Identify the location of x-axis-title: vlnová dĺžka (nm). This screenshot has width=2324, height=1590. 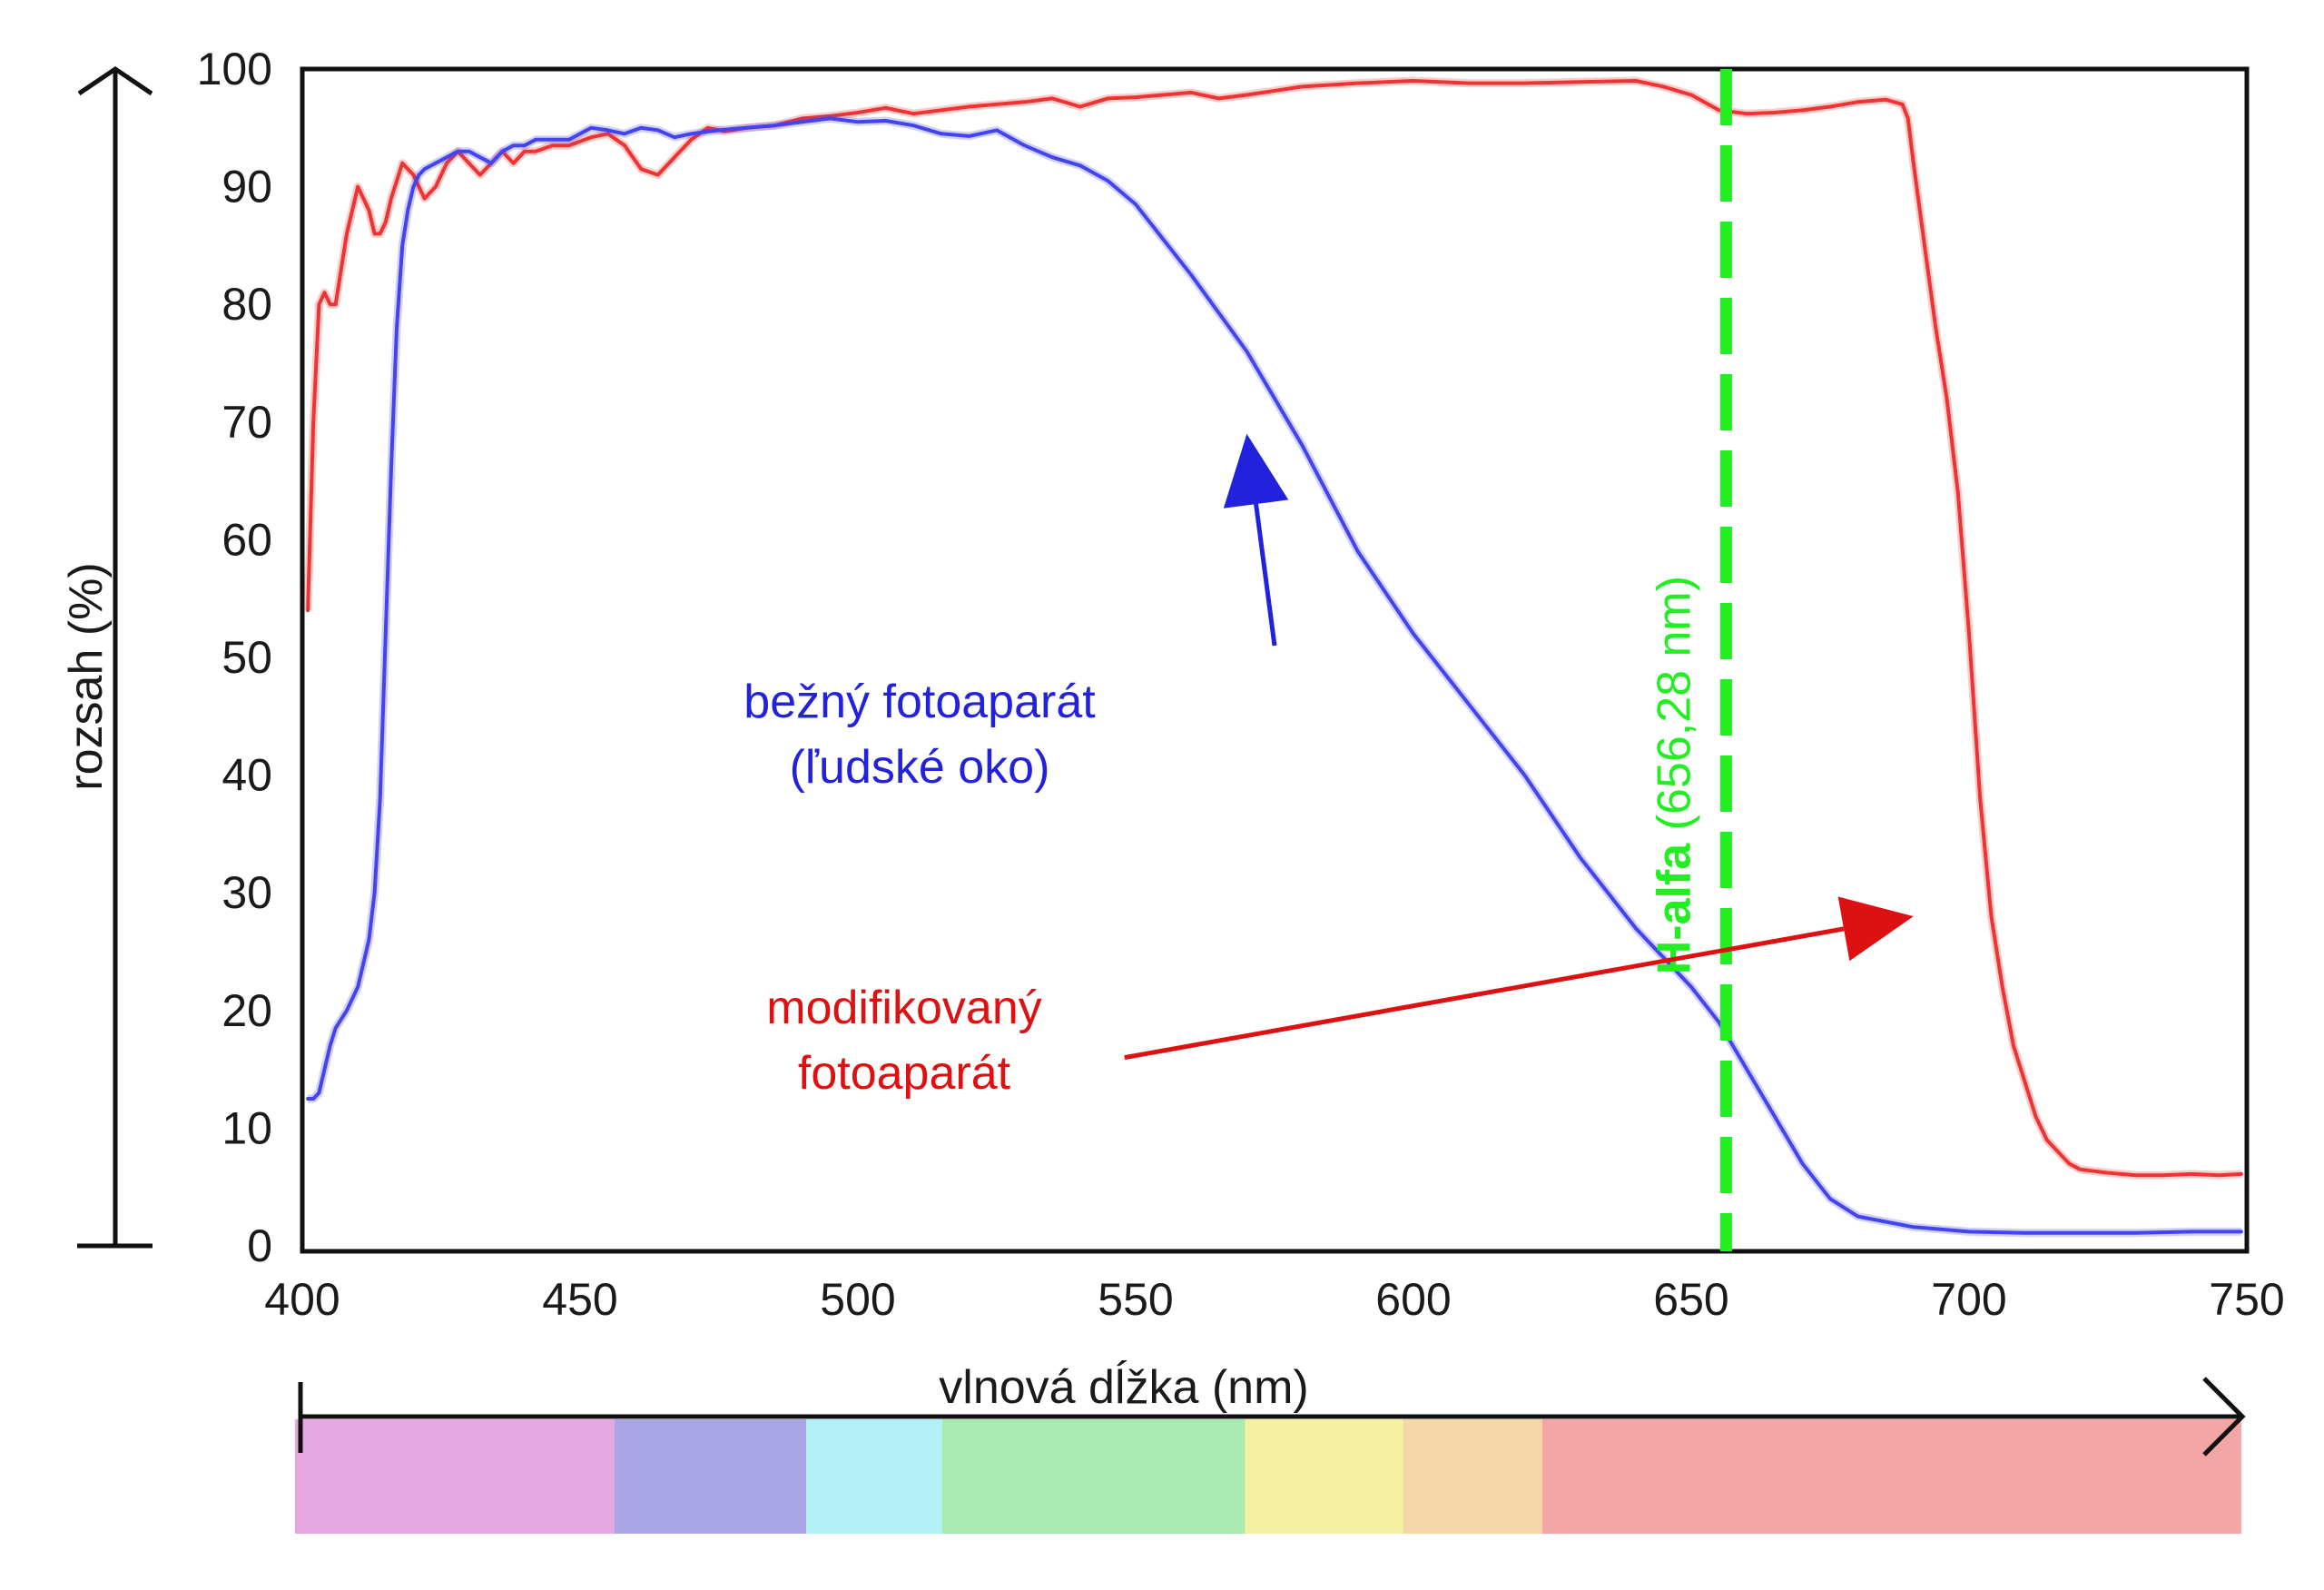
(1123, 1387).